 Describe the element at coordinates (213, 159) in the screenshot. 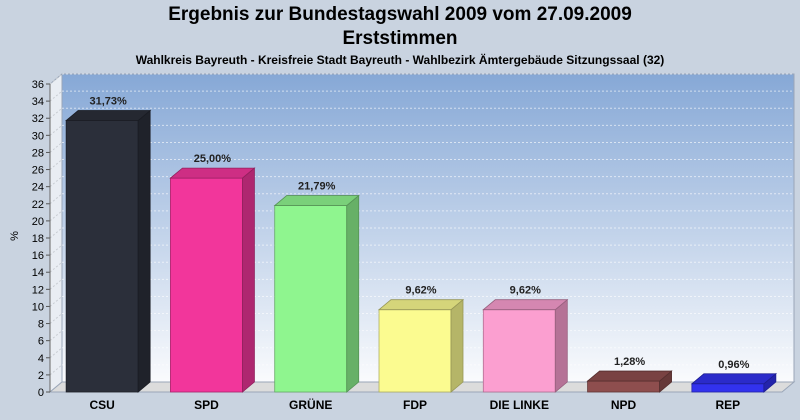

I see `bar-value-label: 25,00%` at that location.